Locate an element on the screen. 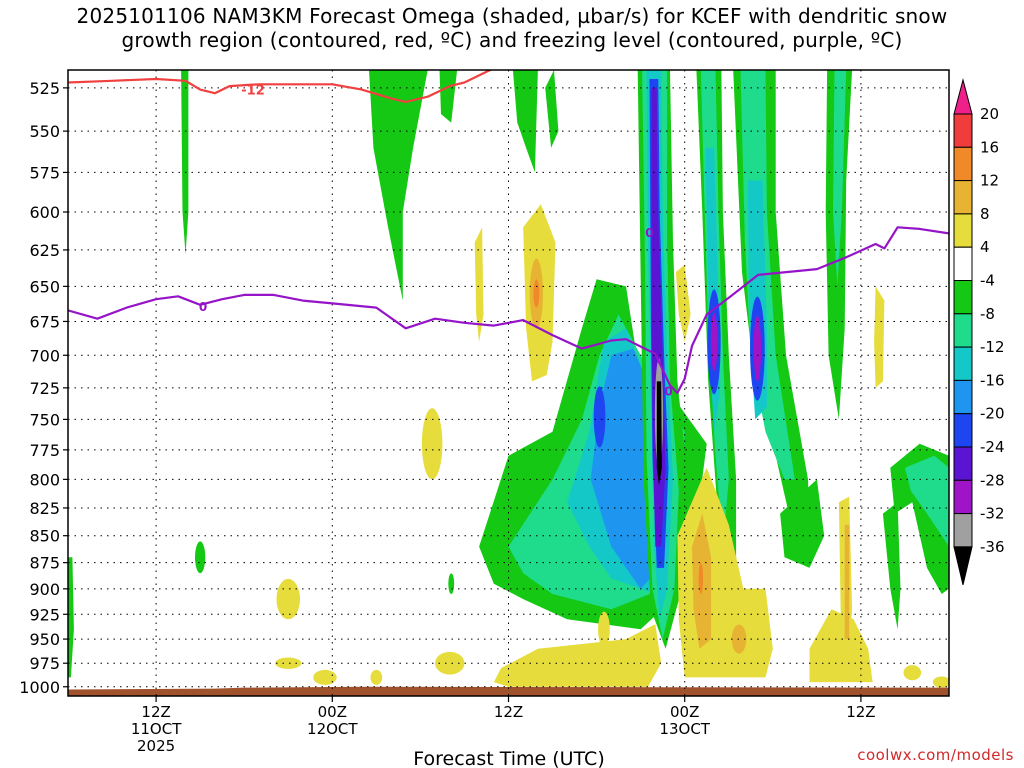 The height and width of the screenshot is (768, 1024). y-tick-label-800: 800 is located at coordinates (44, 479).